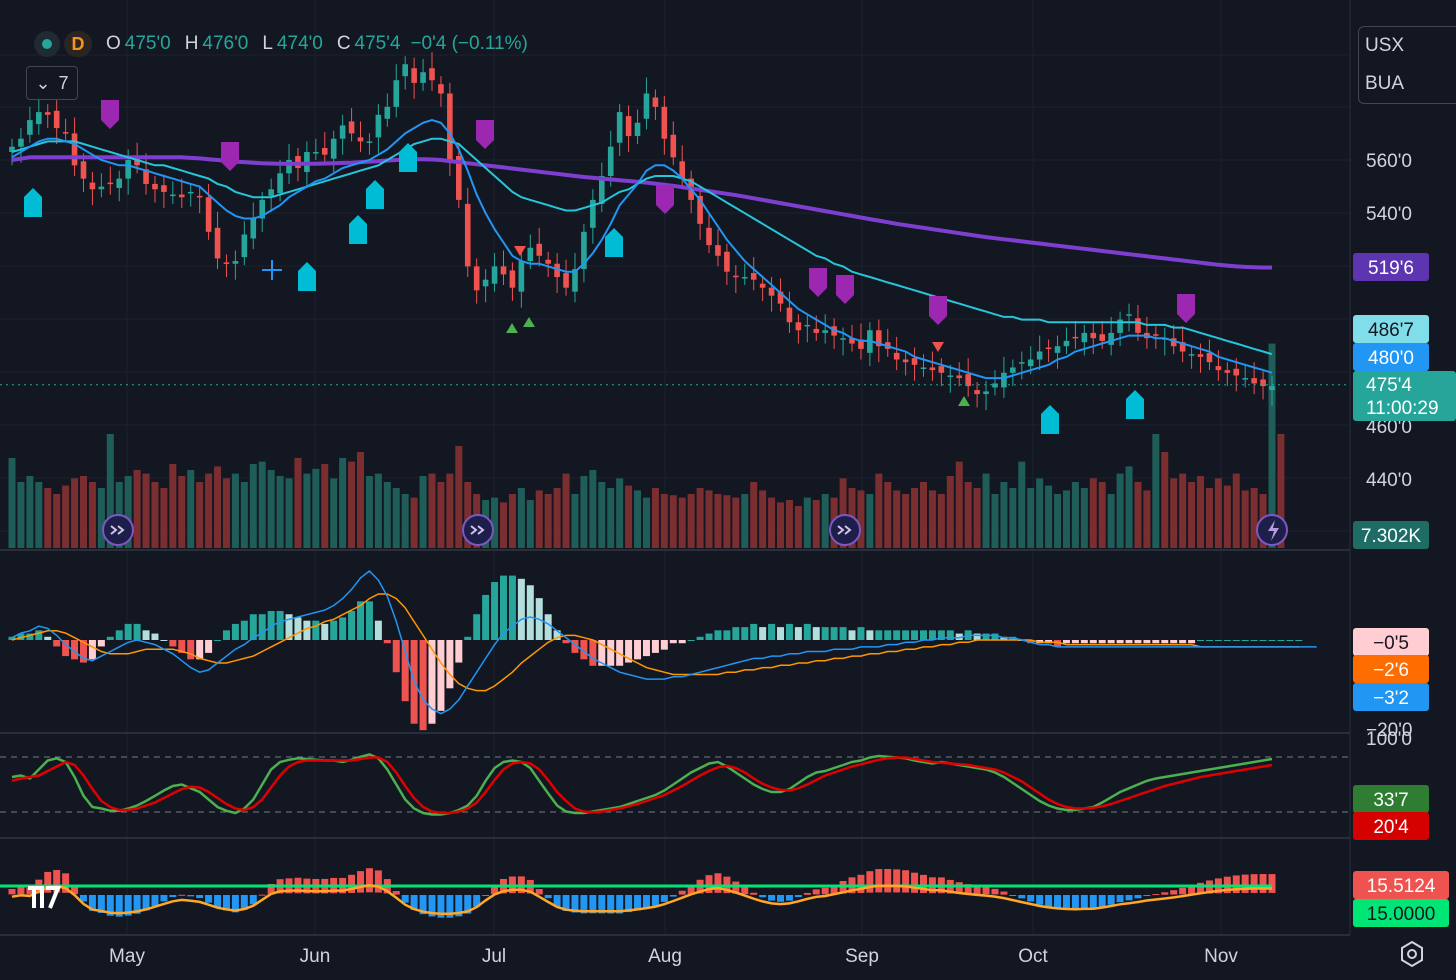  I want to click on month-label: Oct, so click(1033, 956).